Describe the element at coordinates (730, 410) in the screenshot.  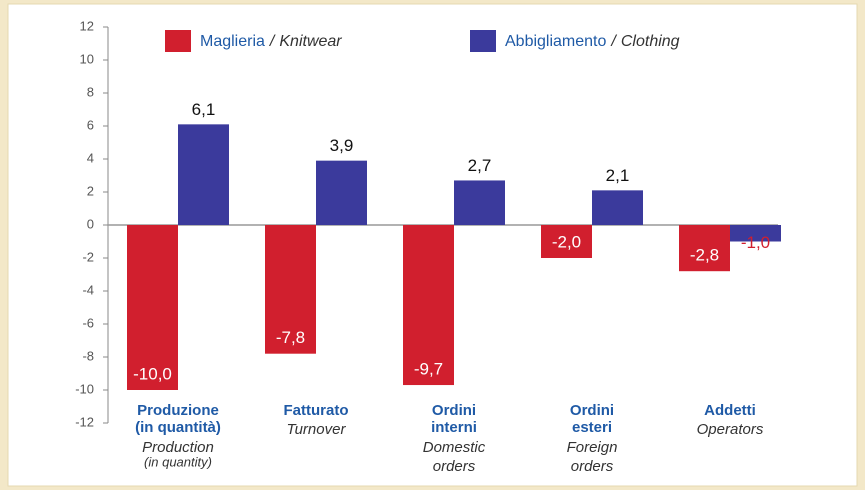
I see `x-tick-label: Addetti` at that location.